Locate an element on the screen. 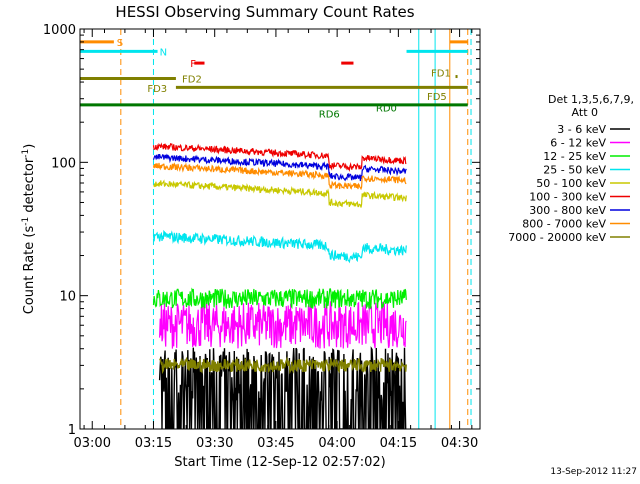 This screenshot has width=640, height=484. legend-header-1: Det 1,3,5,6,7,9, is located at coordinates (591, 99).